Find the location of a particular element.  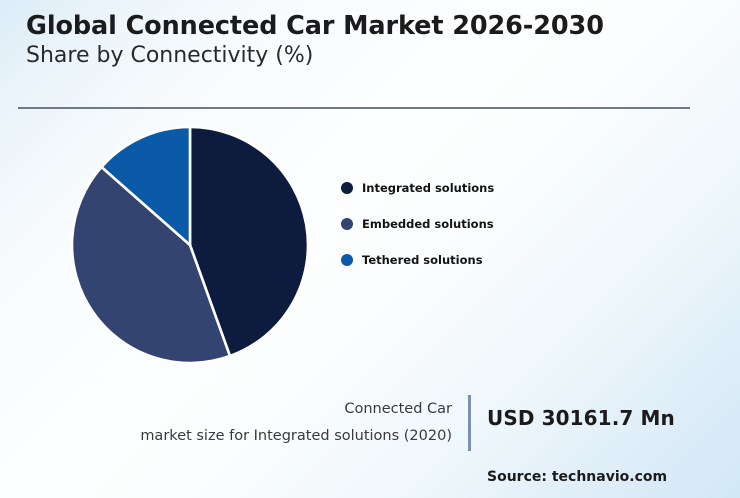

market-size-value: USD 30161.7 Mn is located at coordinates (581, 418).